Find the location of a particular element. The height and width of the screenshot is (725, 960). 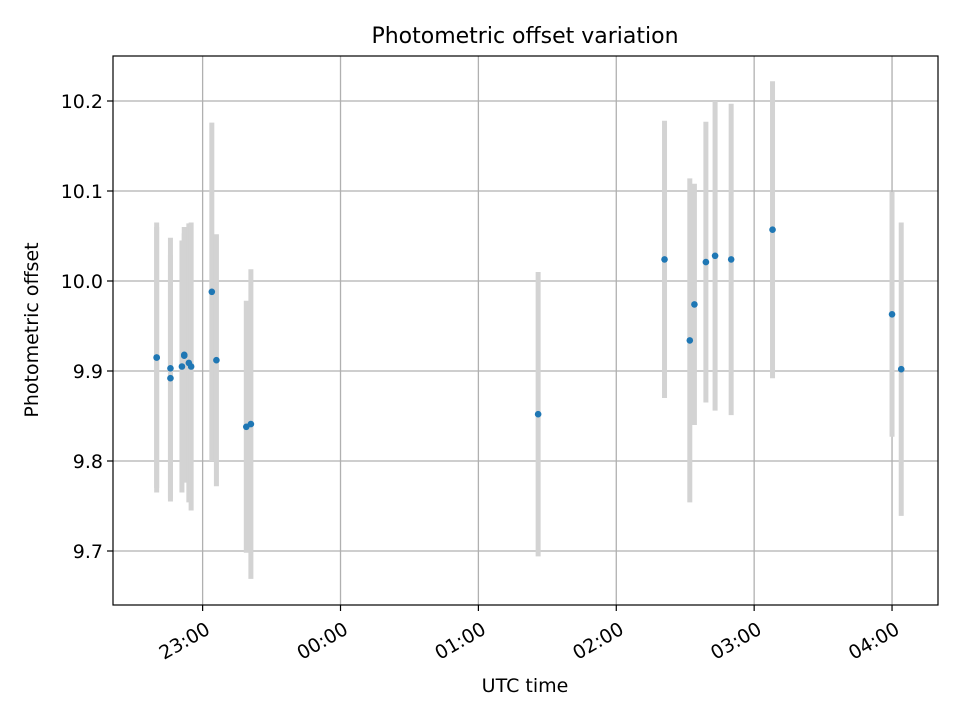

y-tick-label: 10.0 is located at coordinates (82, 282).